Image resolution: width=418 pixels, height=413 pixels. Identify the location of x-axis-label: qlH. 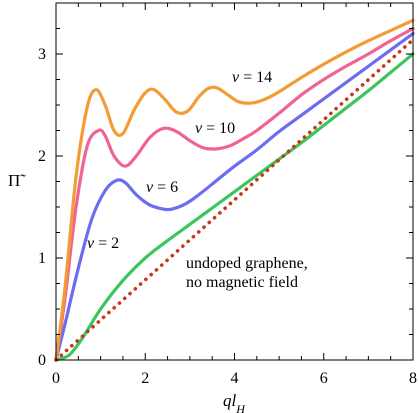
(234, 402).